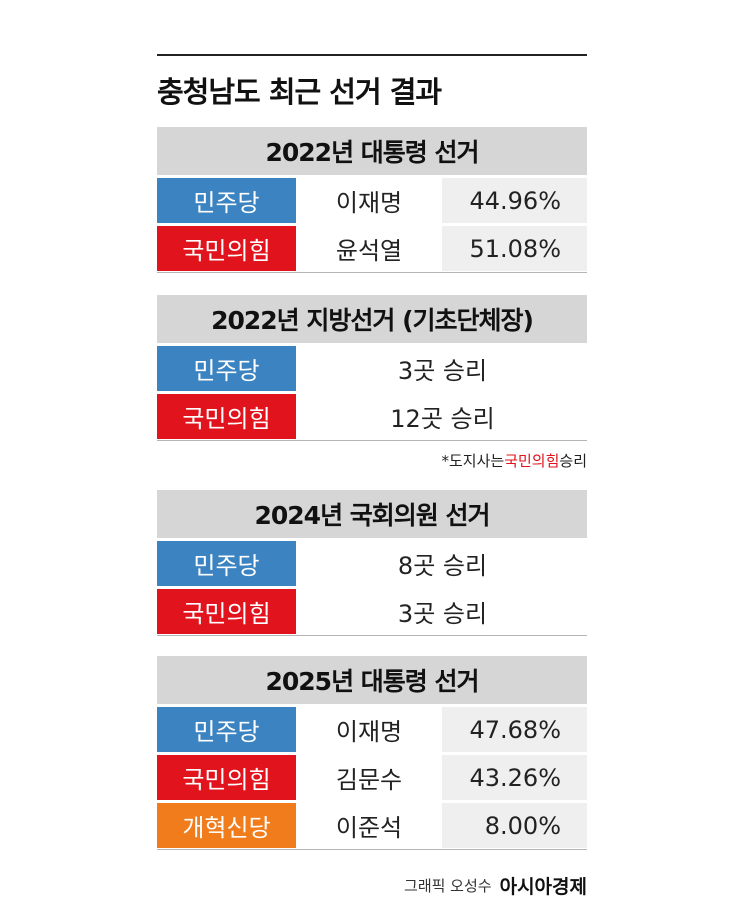  What do you see at coordinates (473, 460) in the screenshot?
I see `note-text: *도지사는` at bounding box center [473, 460].